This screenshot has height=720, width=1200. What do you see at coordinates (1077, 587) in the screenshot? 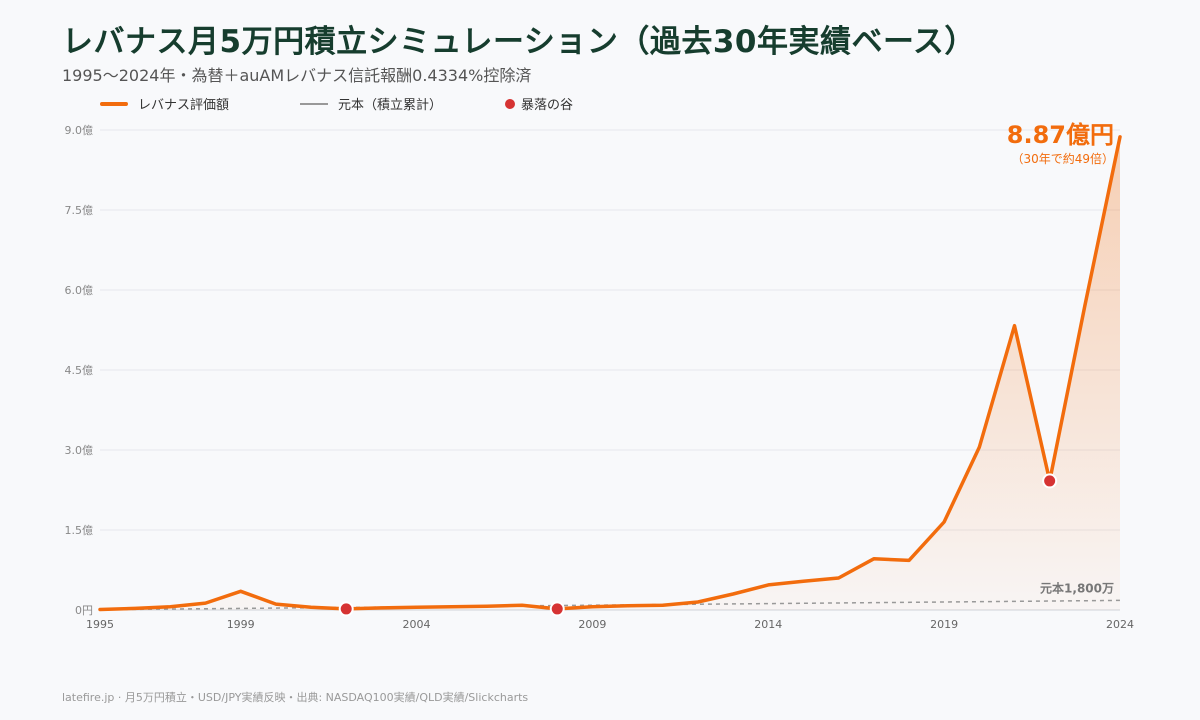
I see `principal-label: 元本1,800万` at bounding box center [1077, 587].